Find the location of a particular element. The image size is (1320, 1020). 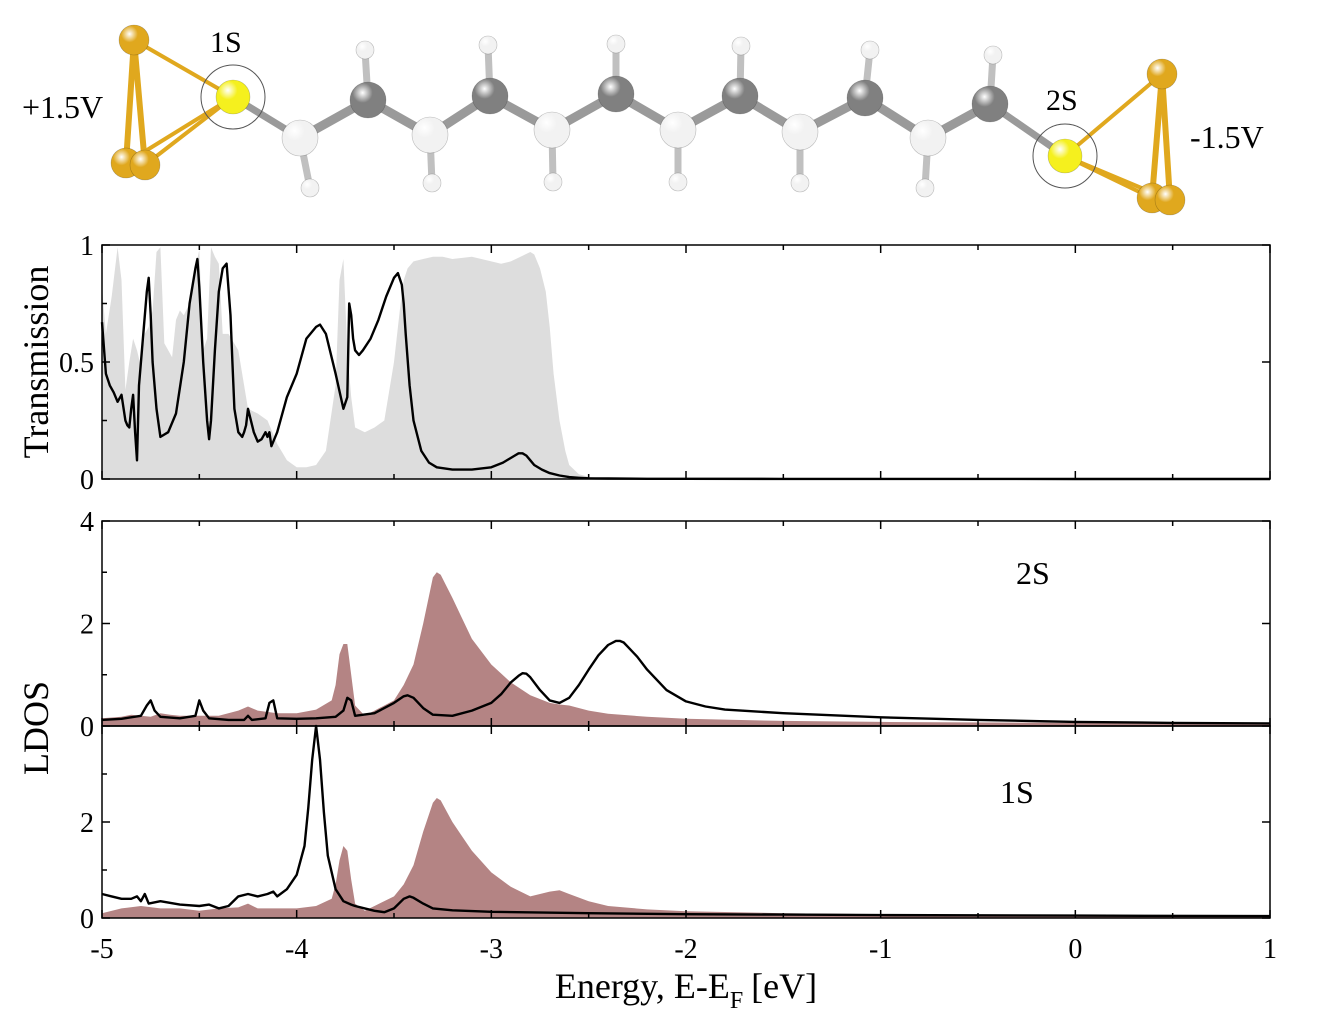

ldos_2s-filled-series is located at coordinates (686, 649).